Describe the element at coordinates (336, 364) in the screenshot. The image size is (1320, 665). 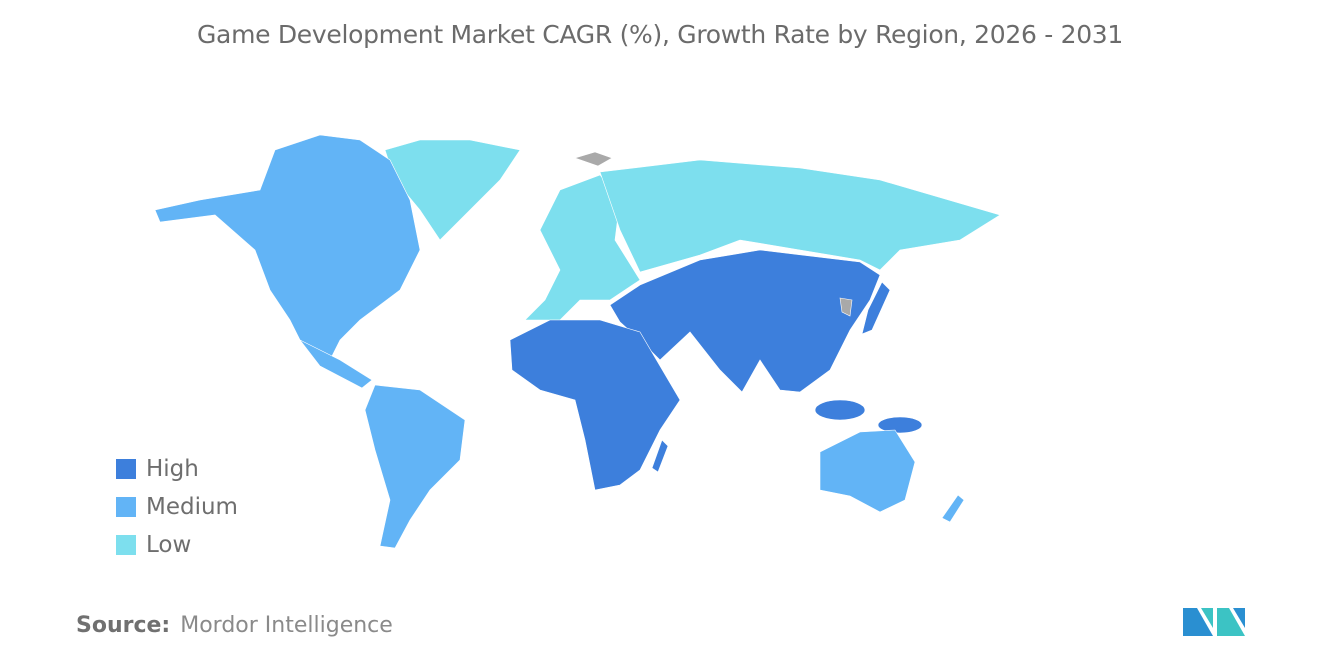
I see `region-central-america` at that location.